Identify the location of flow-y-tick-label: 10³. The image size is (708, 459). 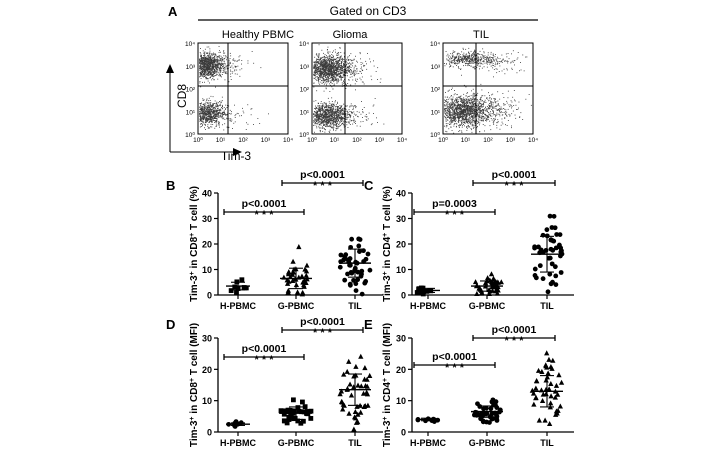
(191, 67).